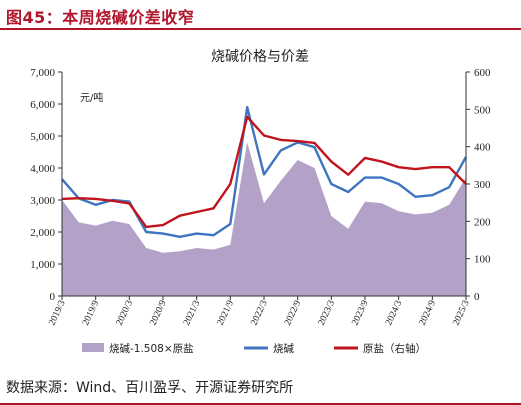  Describe the element at coordinates (42, 169) in the screenshot. I see `y-left-tick-label: 4,000` at that location.